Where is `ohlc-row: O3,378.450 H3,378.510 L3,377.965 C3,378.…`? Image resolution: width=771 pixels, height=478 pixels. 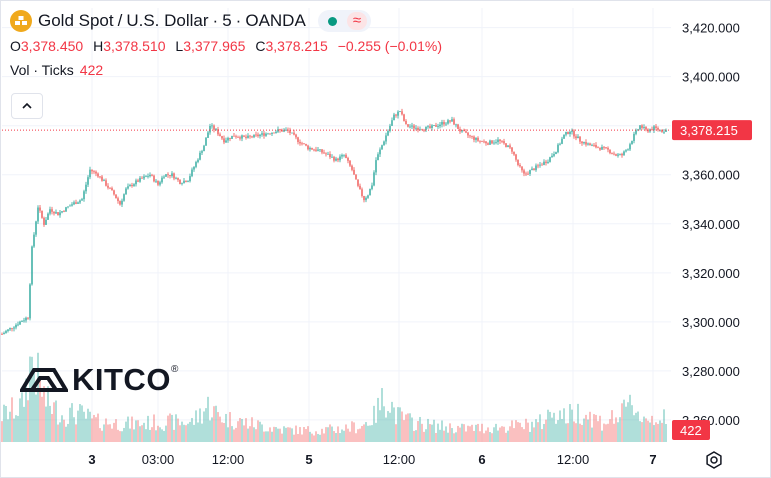 ohlc-row: O3,378.450 H3,378.510 L3,377.965 C3,378.… is located at coordinates (229, 46).